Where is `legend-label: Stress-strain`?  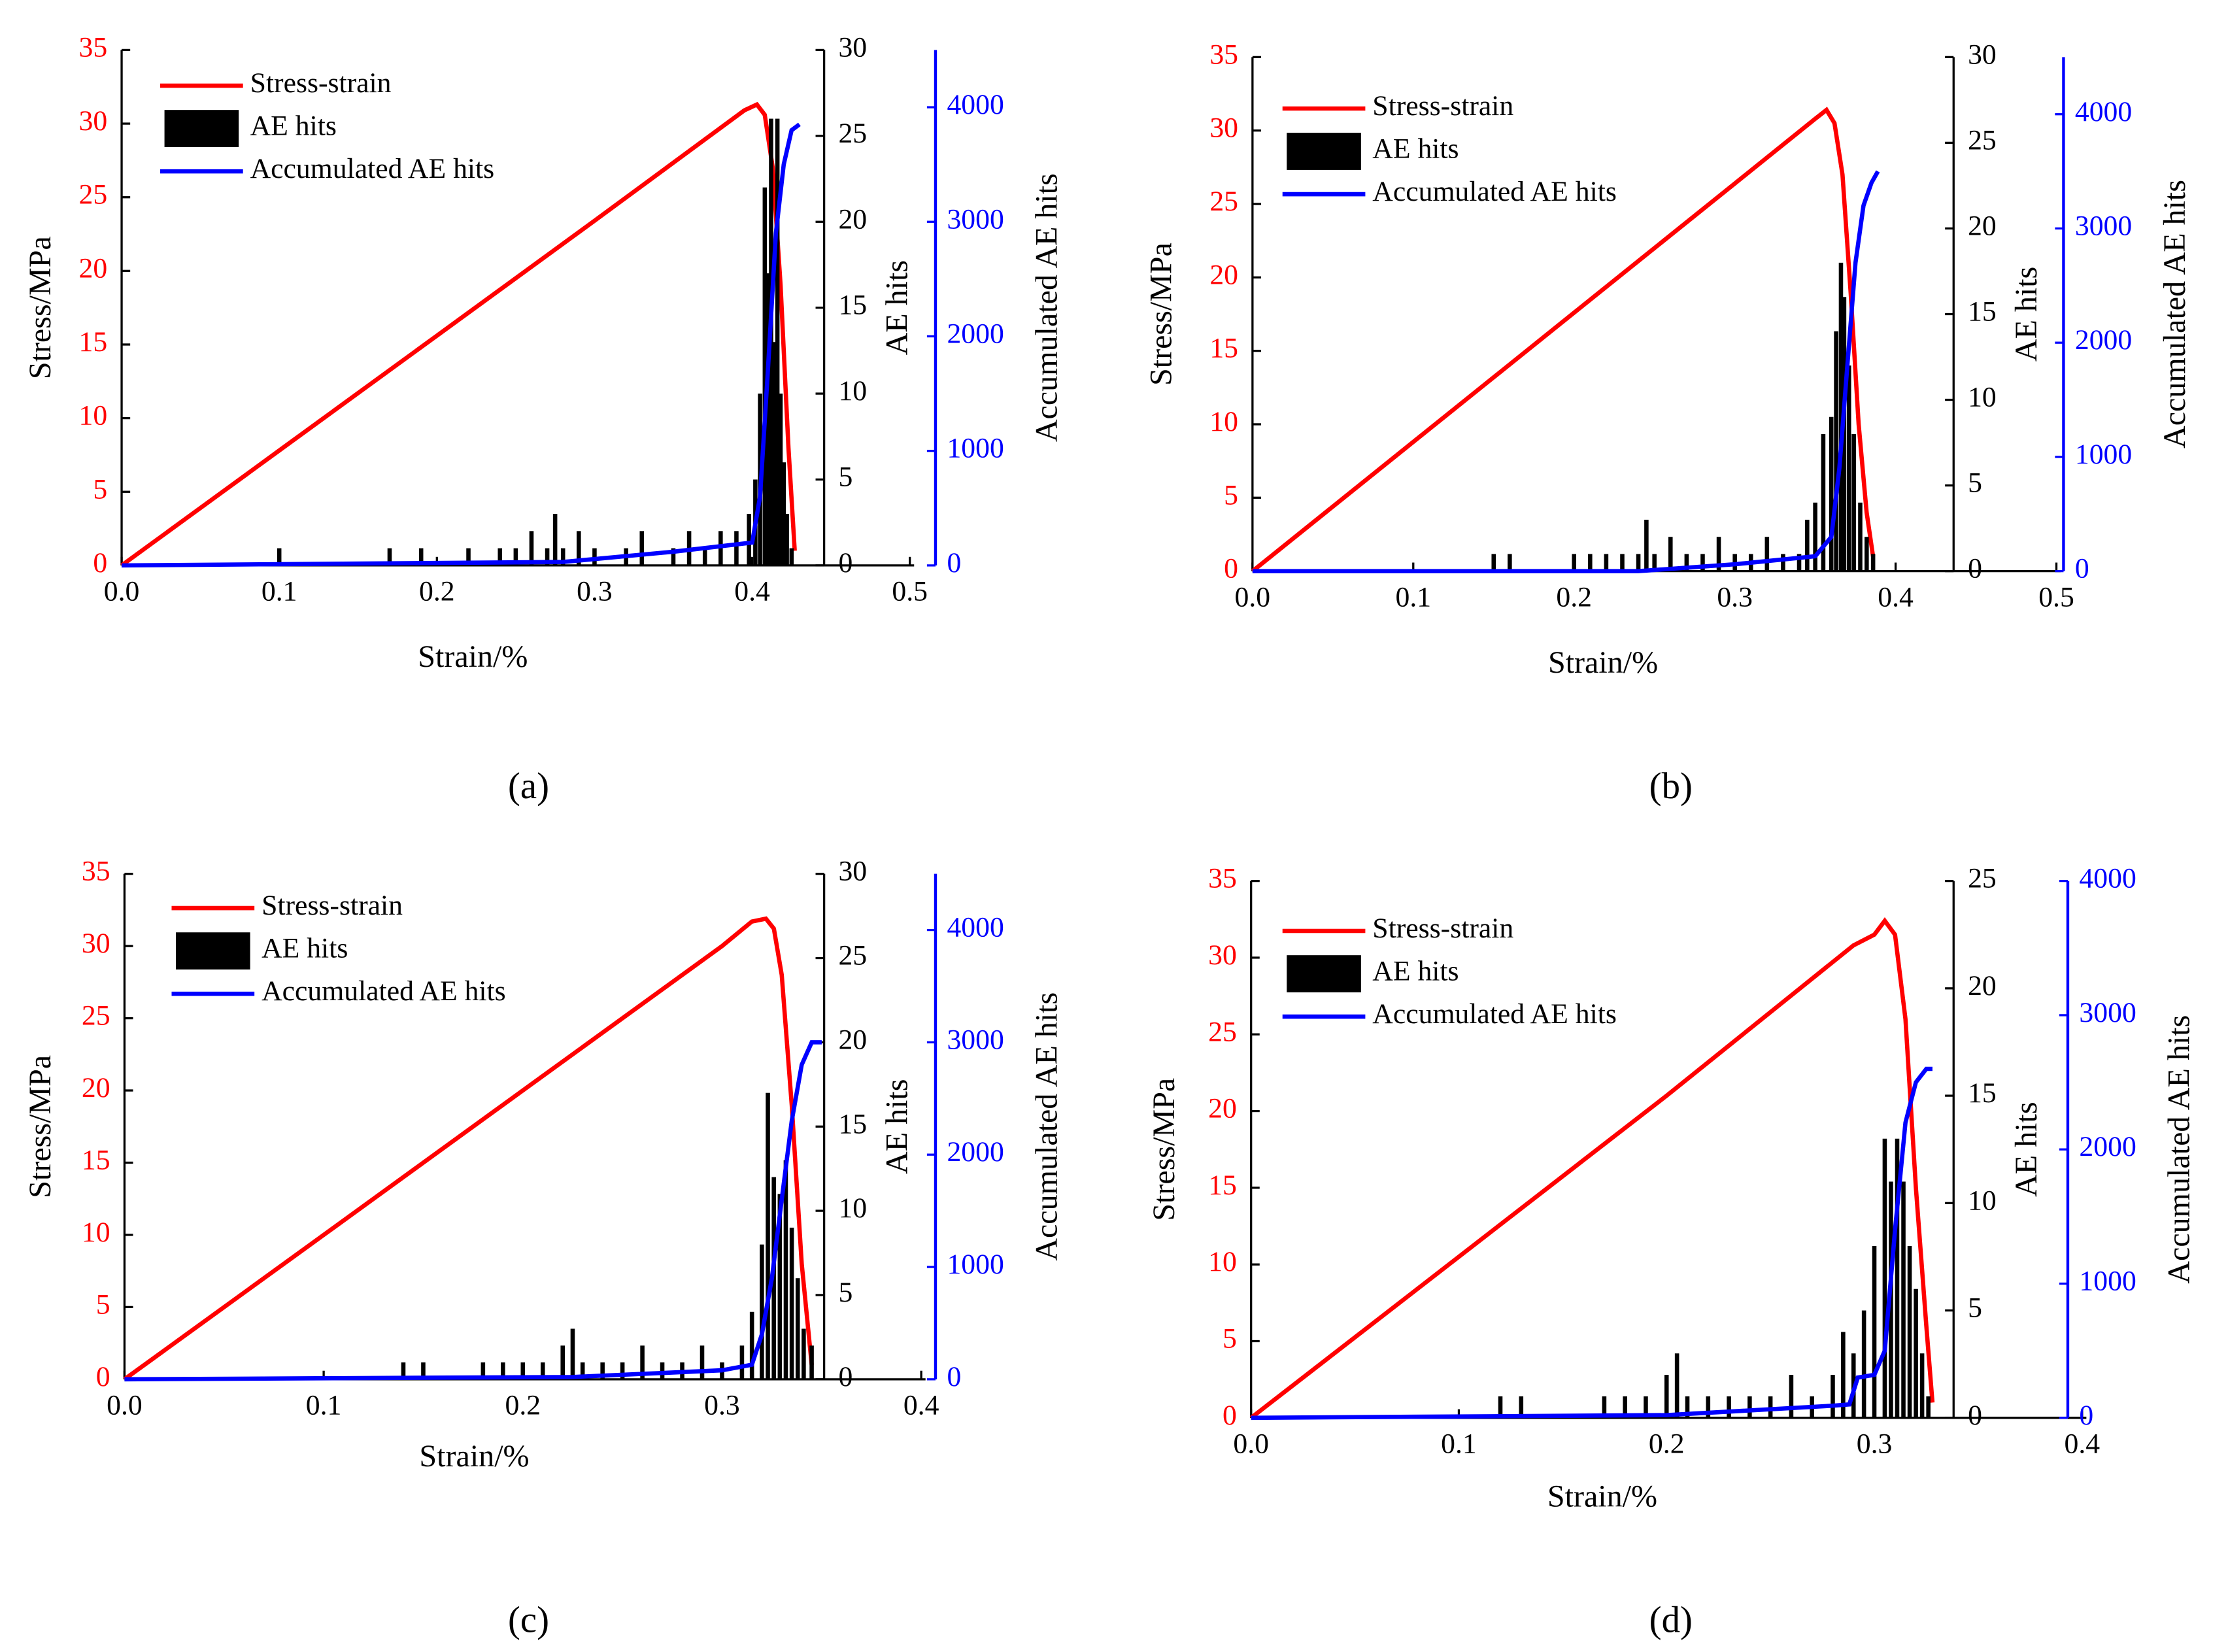 legend-label: Stress-strain is located at coordinates (1443, 106).